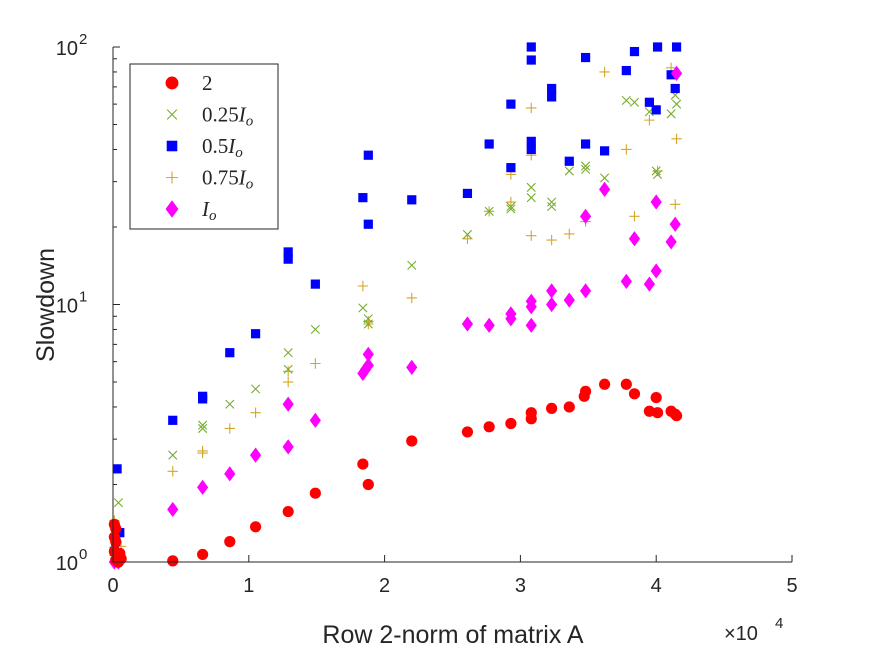  Describe the element at coordinates (222, 147) in the screenshot. I see `legend-label: 0.5Io` at that location.